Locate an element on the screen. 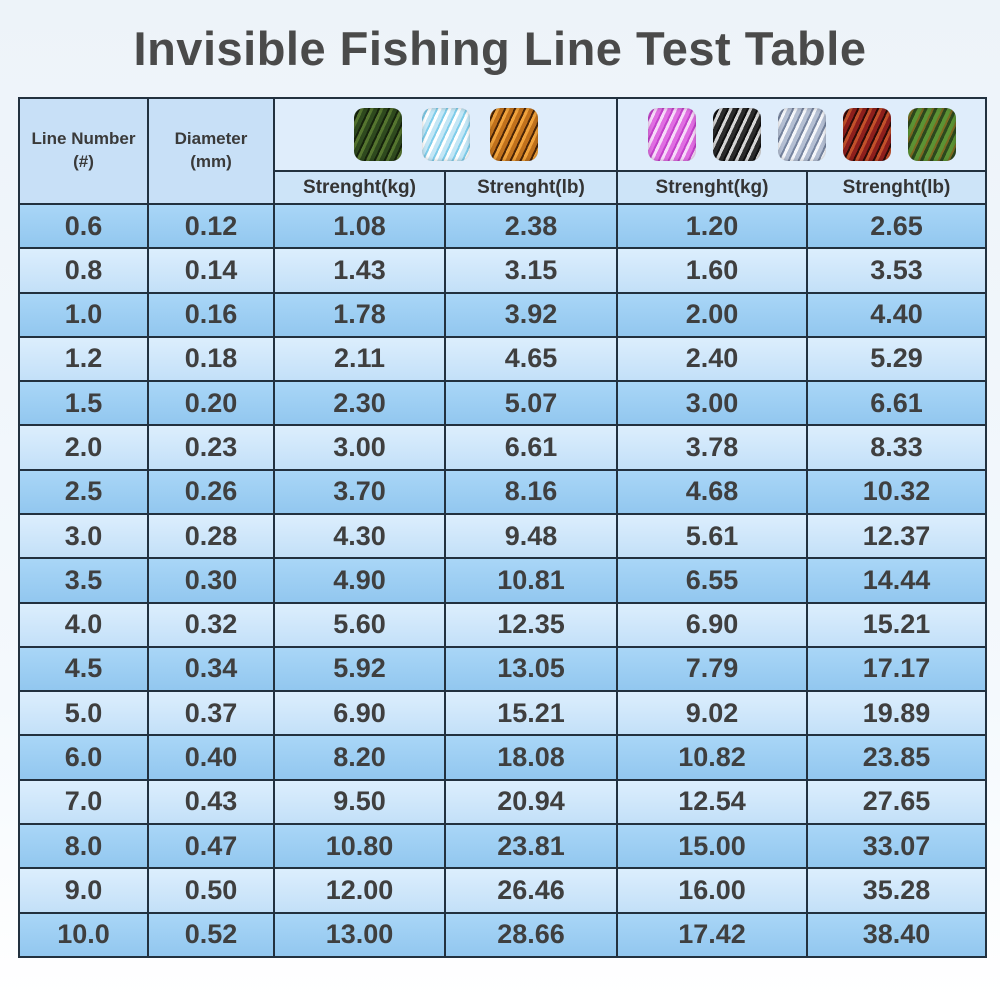  cell-kg1: 2.30 is located at coordinates (359, 403).